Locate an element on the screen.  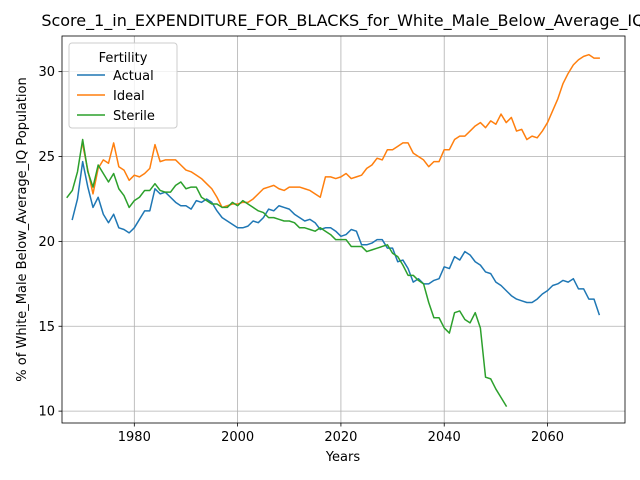
y-tick-label: 10 is located at coordinates (46, 412).